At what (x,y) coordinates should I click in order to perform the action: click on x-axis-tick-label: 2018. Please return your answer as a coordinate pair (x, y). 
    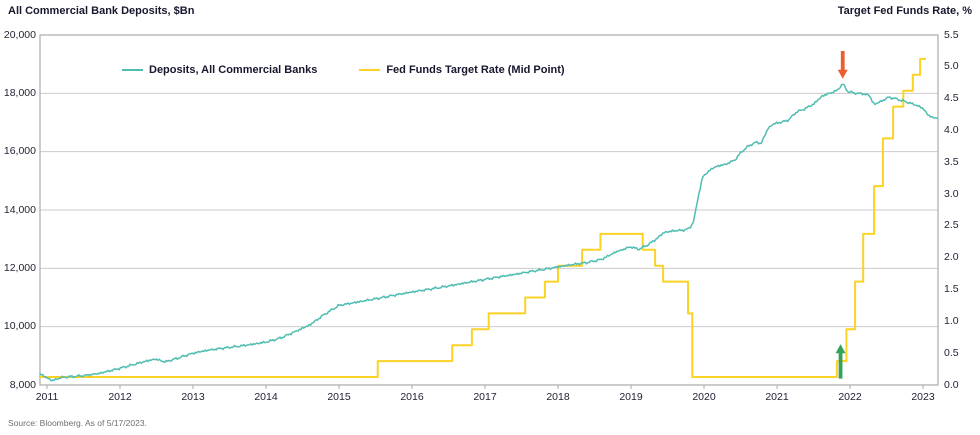
    Looking at the image, I should click on (558, 397).